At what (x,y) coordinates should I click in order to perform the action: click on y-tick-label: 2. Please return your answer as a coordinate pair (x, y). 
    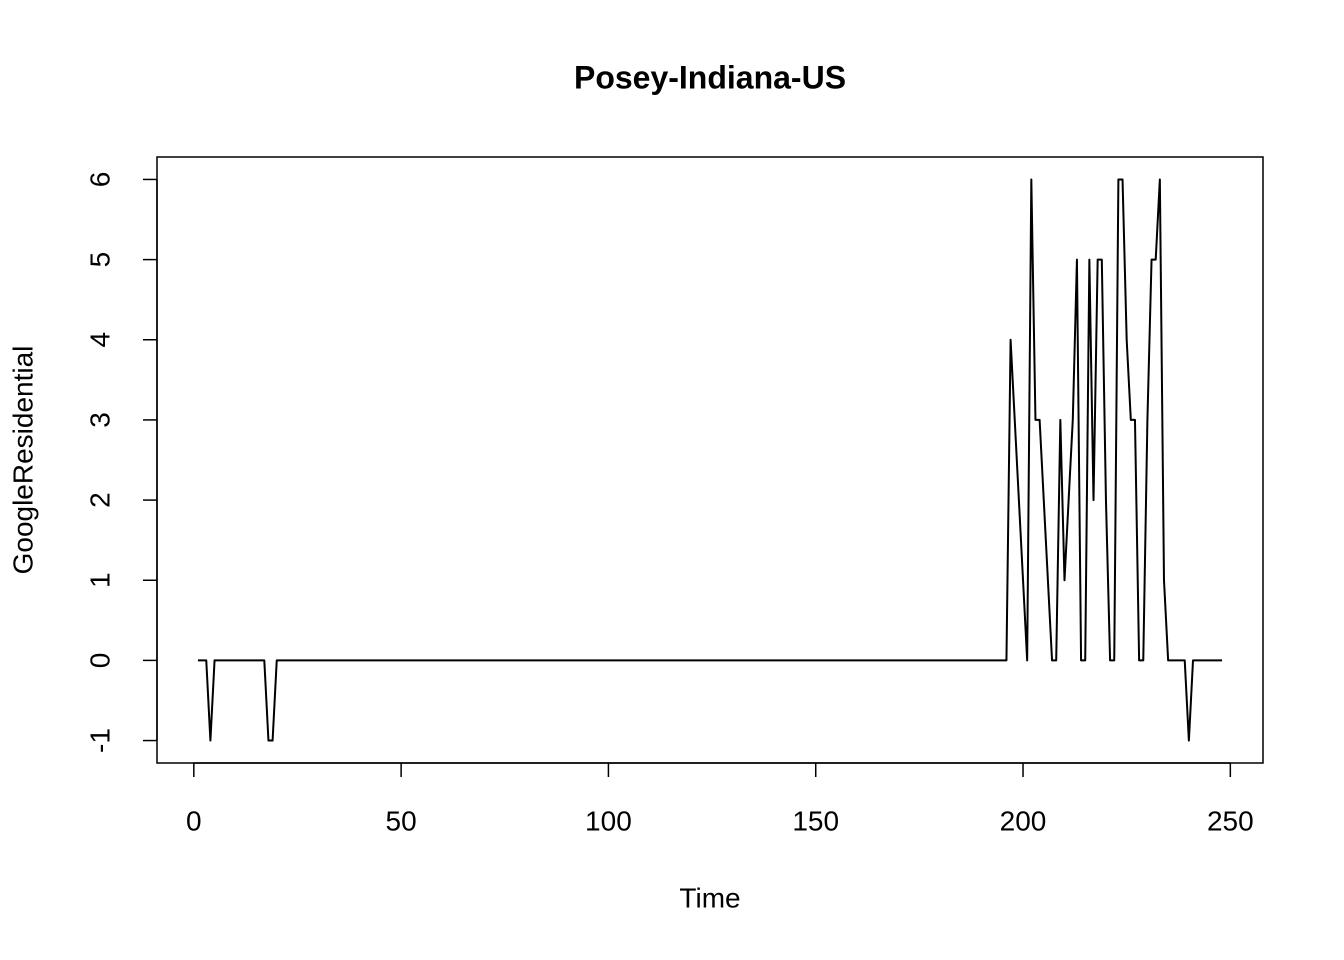
    Looking at the image, I should click on (99, 500).